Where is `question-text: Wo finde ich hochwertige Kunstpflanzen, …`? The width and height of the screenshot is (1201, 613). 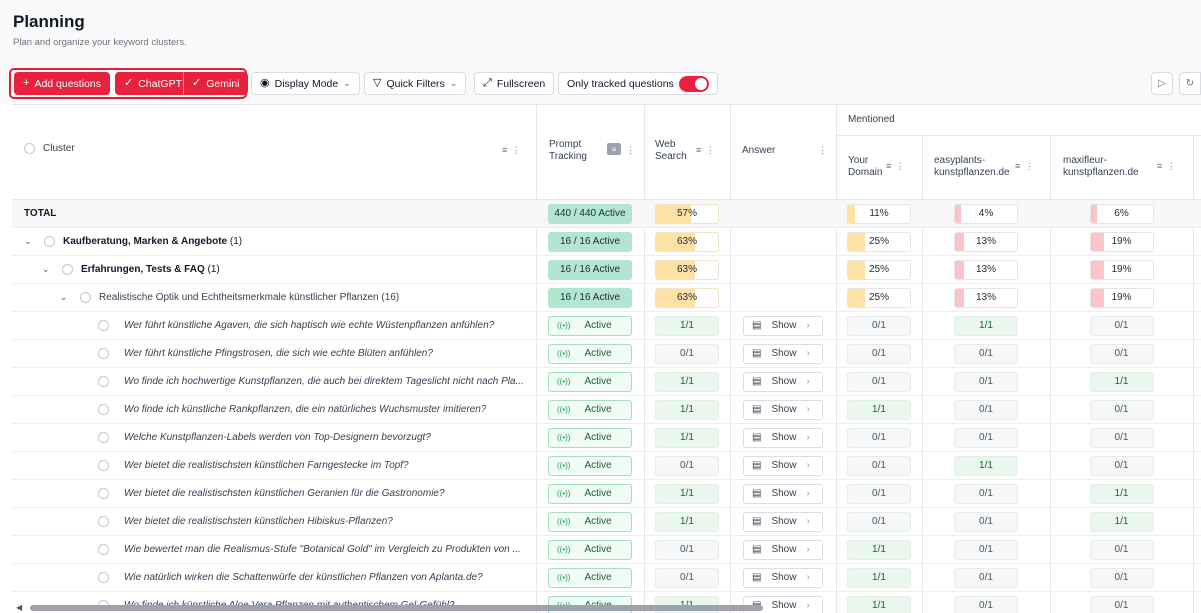
question-text: Wo finde ich hochwertige Kunstpflanzen, … is located at coordinates (324, 381).